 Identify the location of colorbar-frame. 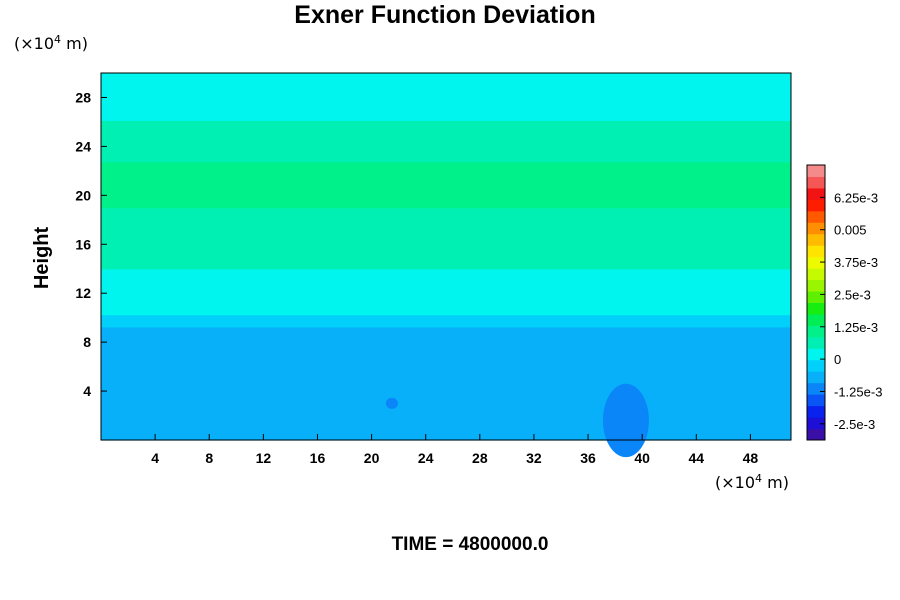
(816, 302).